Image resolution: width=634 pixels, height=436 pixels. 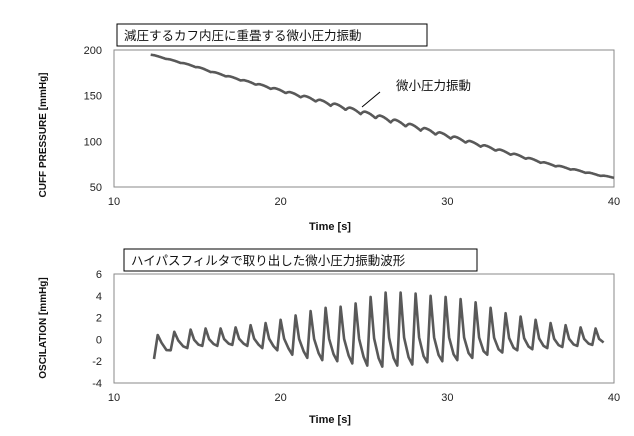 What do you see at coordinates (281, 202) in the screenshot?
I see `x-tick-label-cuff-pressure: 20` at bounding box center [281, 202].